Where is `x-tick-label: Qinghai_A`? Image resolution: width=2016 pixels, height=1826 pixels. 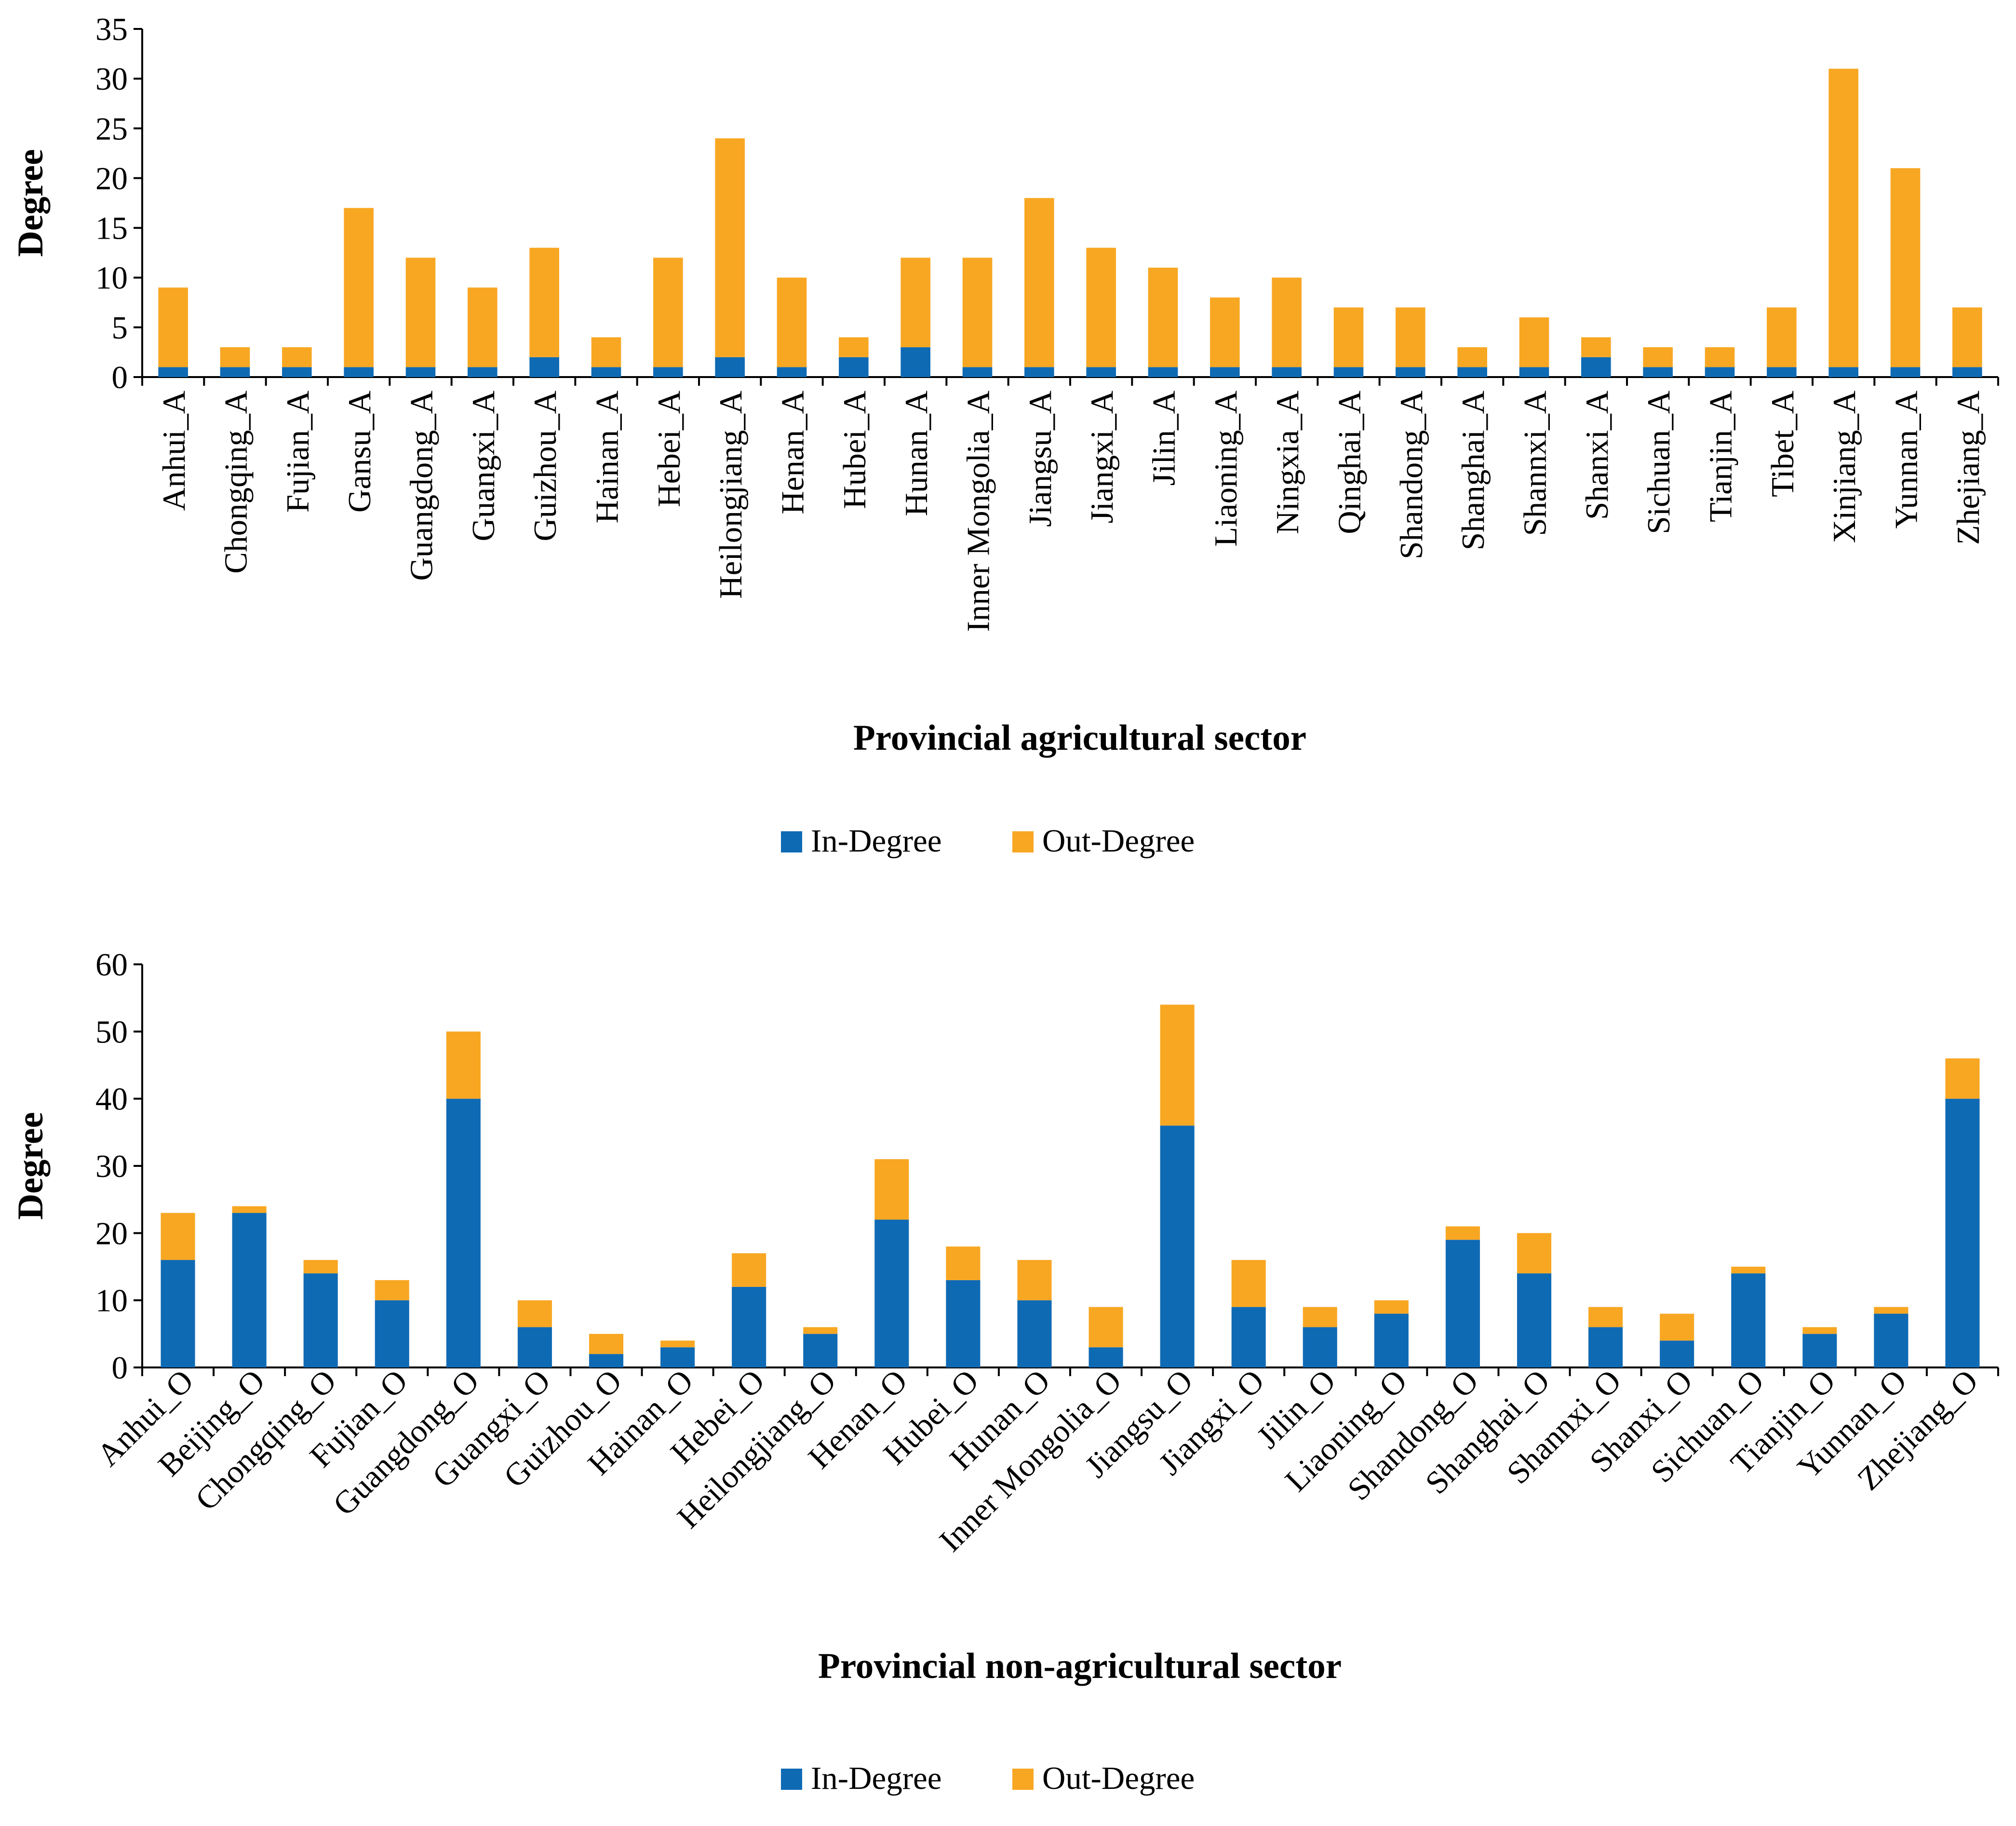 x-tick-label: Qinghai_A is located at coordinates (1350, 462).